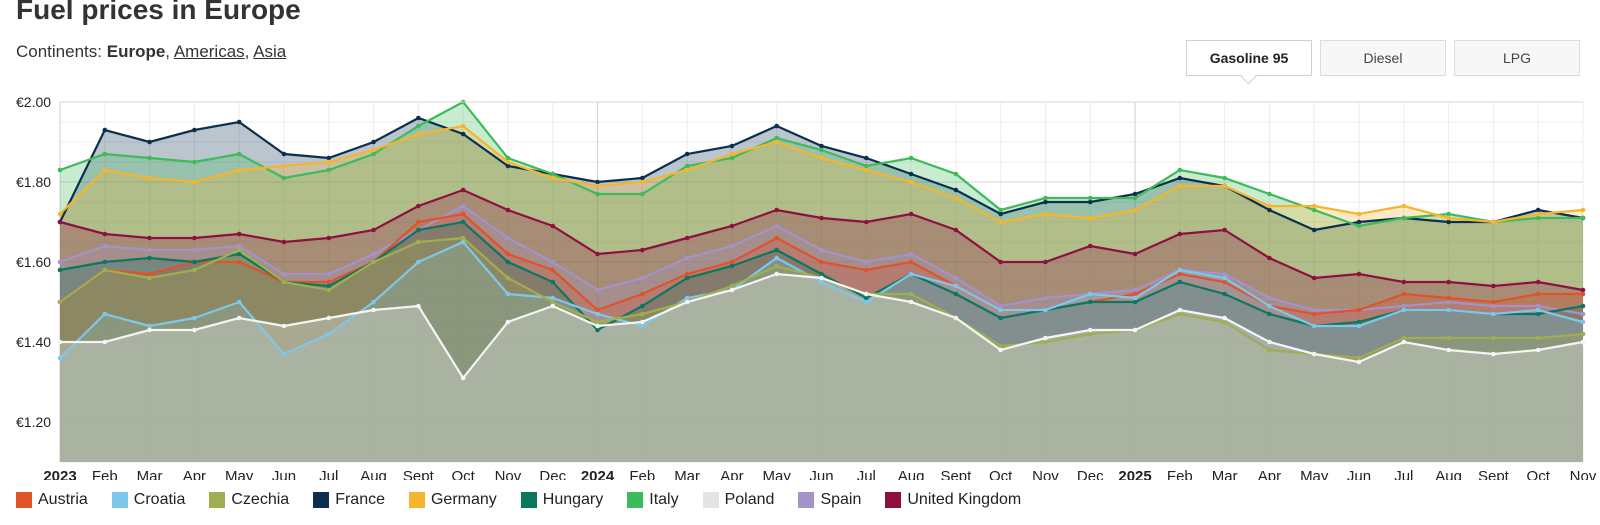 The height and width of the screenshot is (525, 1600). Describe the element at coordinates (349, 500) in the screenshot. I see `legend-item-france: France` at that location.